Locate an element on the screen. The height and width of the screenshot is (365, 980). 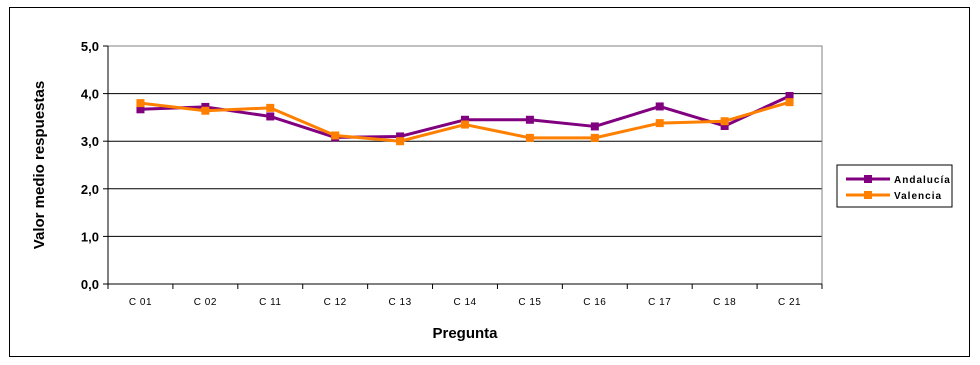
x-tick-label: C 02 is located at coordinates (205, 302).